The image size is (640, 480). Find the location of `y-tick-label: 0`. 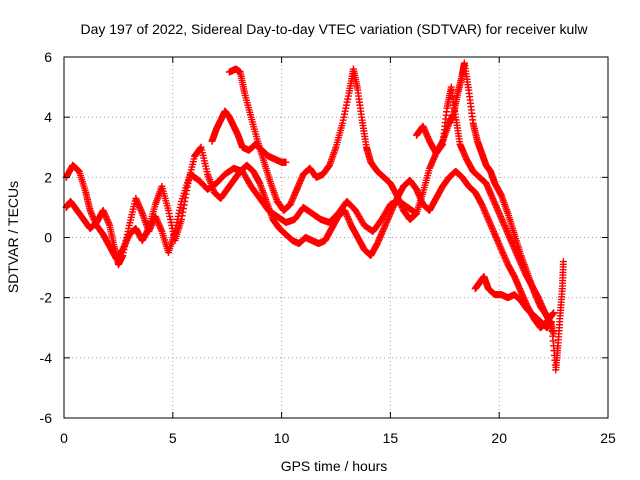

y-tick-label: 0 is located at coordinates (48, 238).